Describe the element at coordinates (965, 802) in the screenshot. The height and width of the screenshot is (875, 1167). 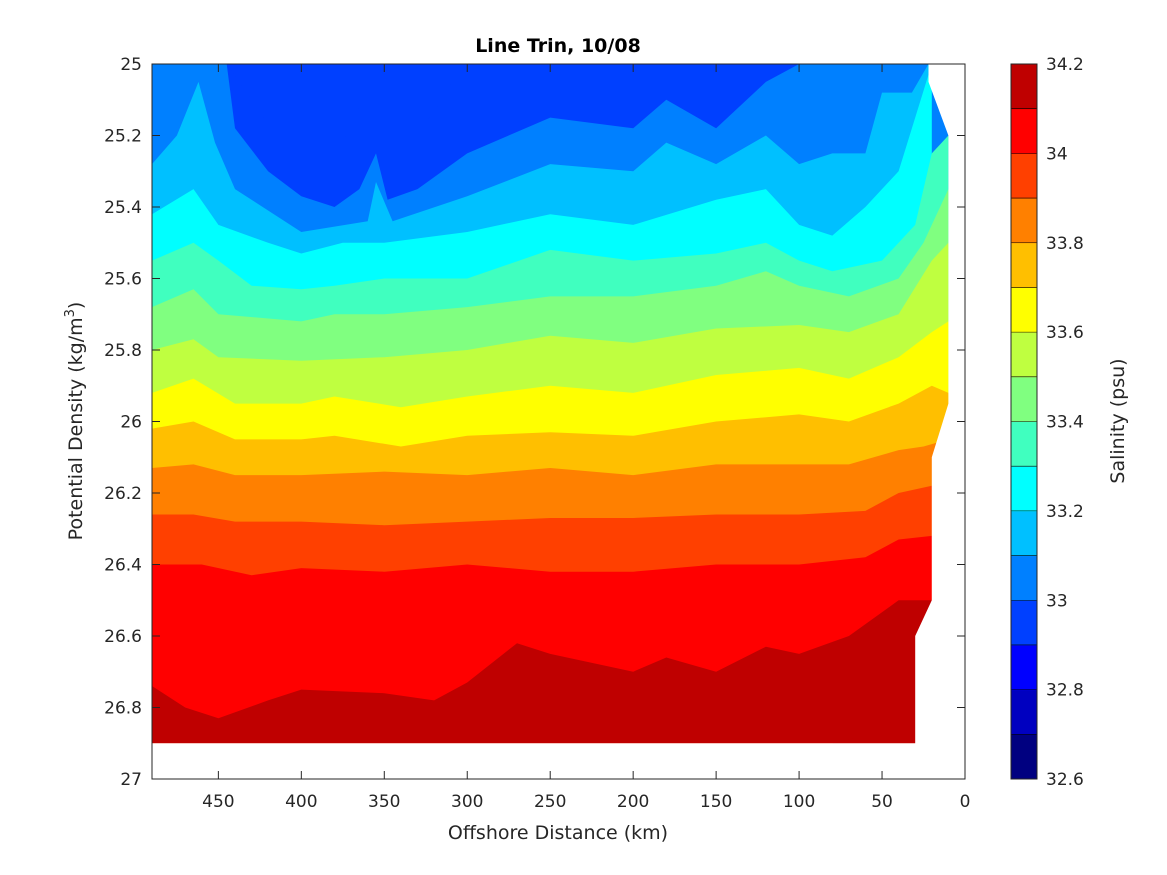
I see `x-tick-label: 0` at that location.